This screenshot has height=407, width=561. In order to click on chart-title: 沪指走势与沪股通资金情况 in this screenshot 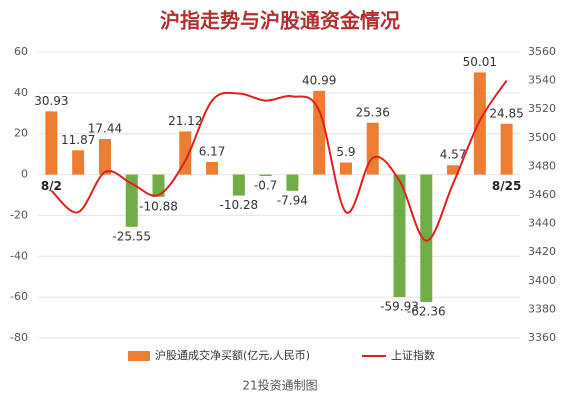, I will do `click(280, 21)`.